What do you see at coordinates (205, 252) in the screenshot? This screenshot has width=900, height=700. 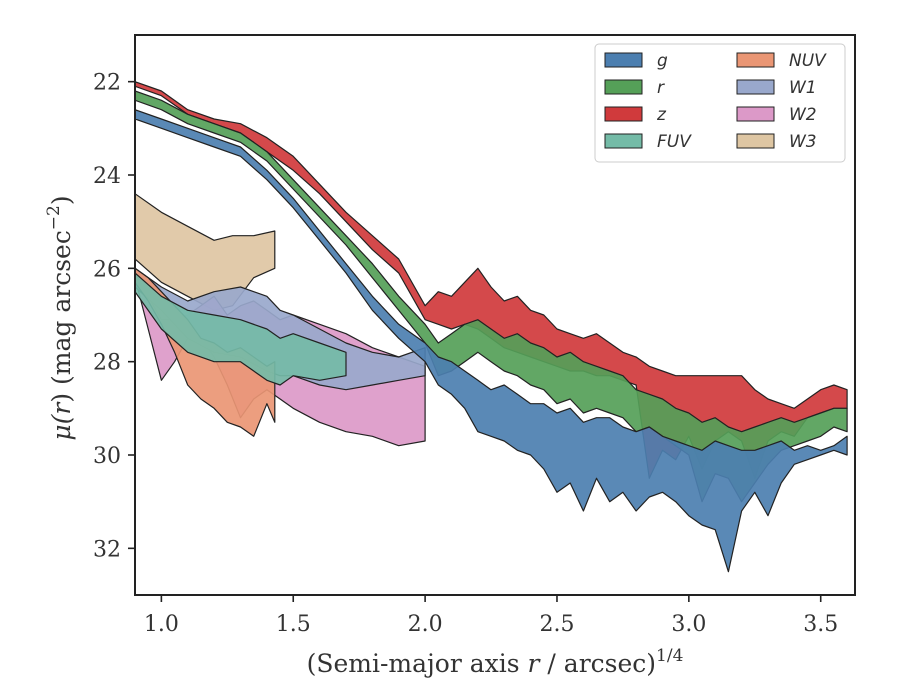 I see `band-w3` at bounding box center [205, 252].